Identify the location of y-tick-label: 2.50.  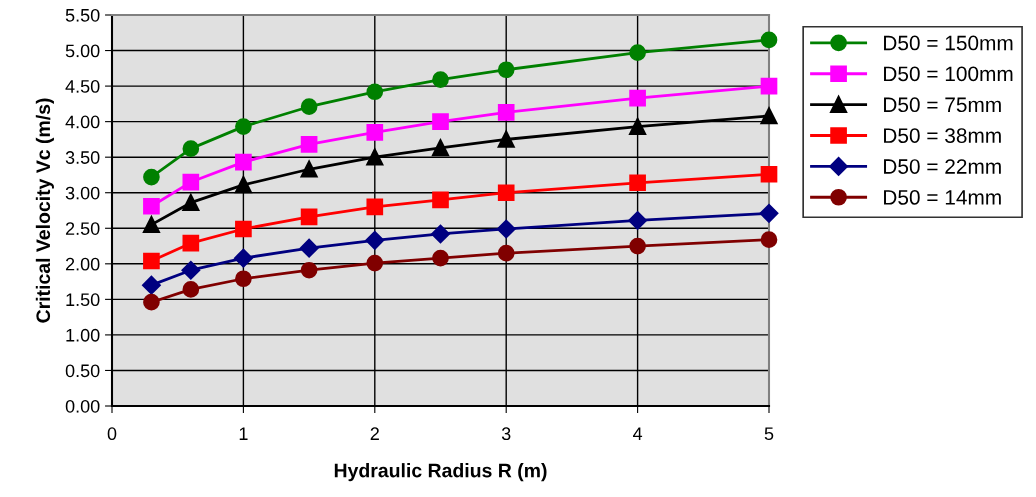
(82, 228).